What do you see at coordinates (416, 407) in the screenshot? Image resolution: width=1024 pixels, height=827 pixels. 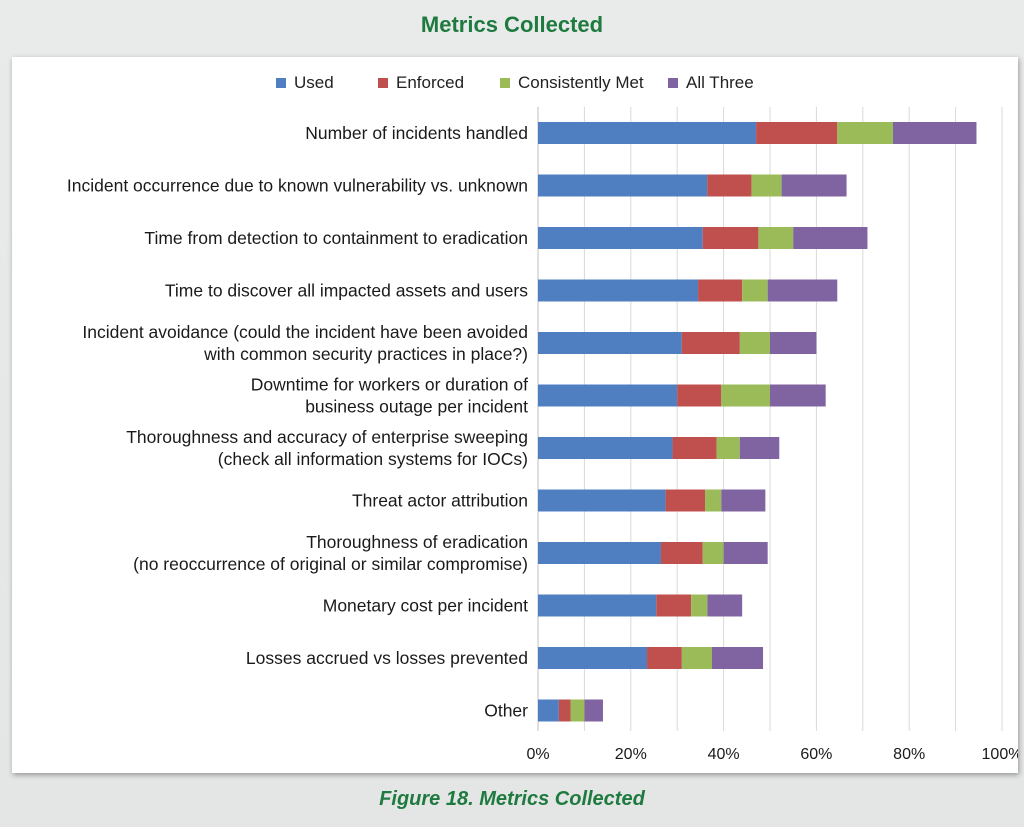 I see `category-label: business outage per incident` at bounding box center [416, 407].